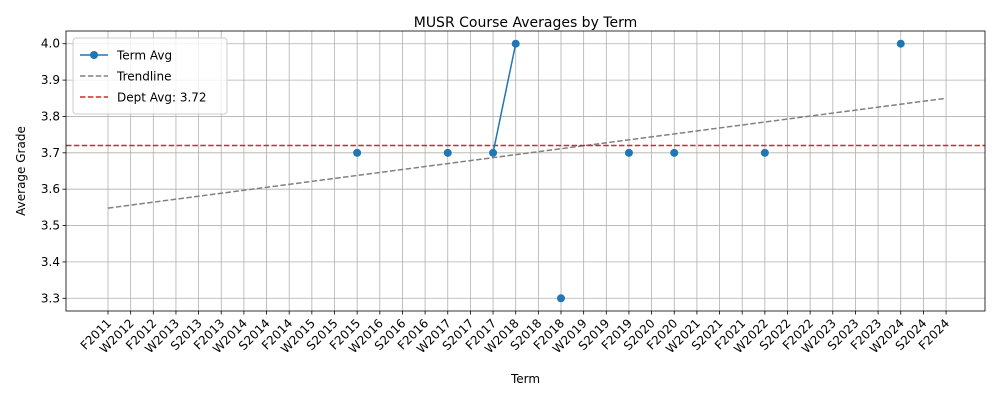 This screenshot has height=400, width=1000. I want to click on legend-box, so click(150, 76).